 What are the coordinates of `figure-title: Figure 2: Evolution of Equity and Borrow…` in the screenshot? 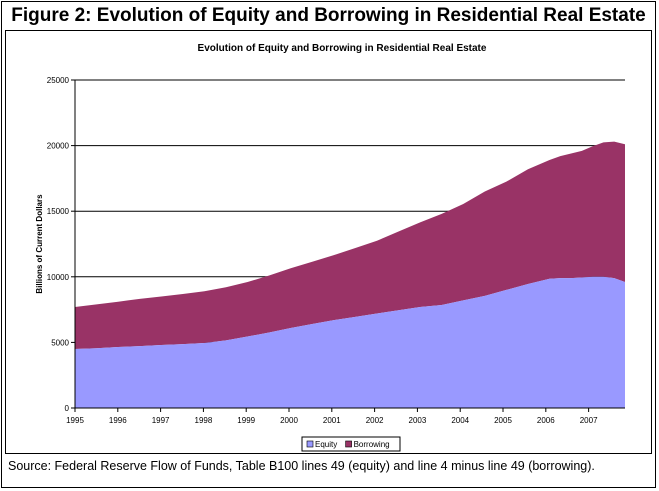 It's located at (328, 15).